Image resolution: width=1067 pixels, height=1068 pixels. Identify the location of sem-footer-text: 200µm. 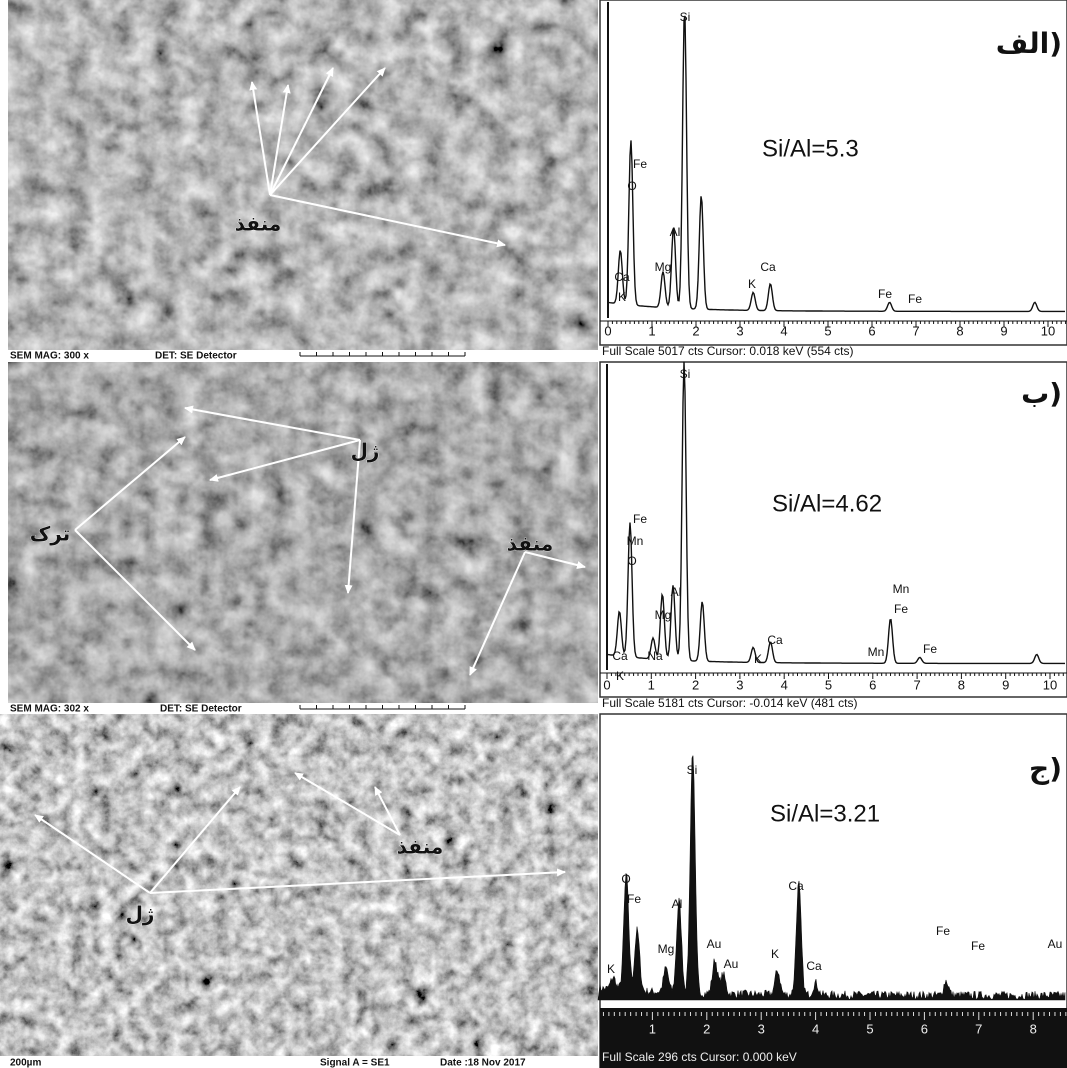
(25, 1063).